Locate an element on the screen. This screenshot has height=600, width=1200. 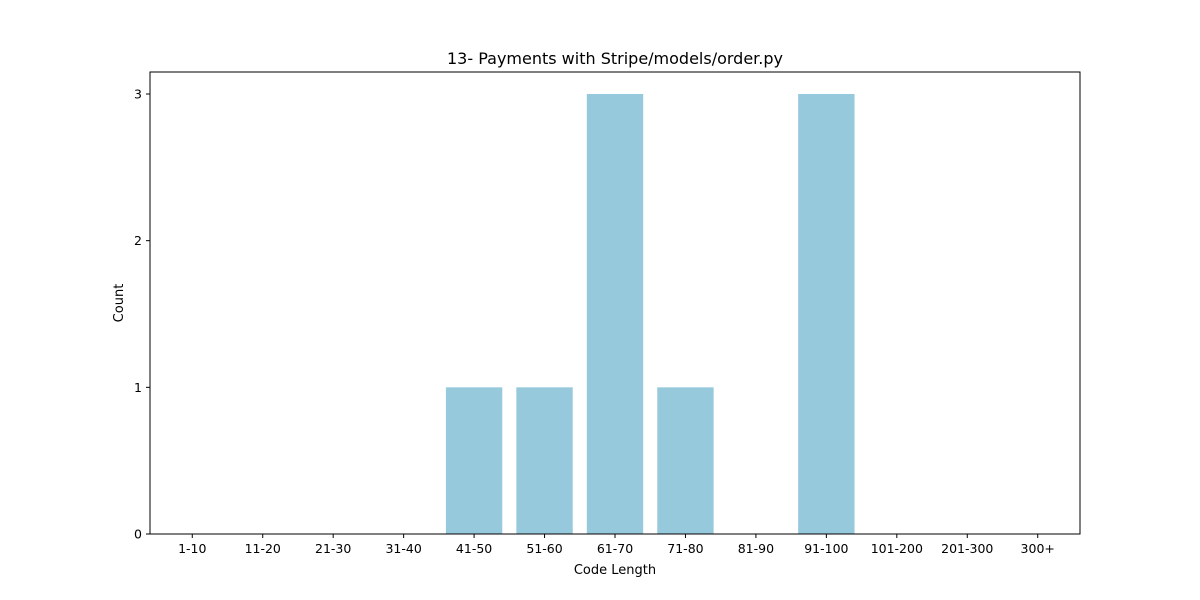
x-tick-label: 91-100 is located at coordinates (826, 548).